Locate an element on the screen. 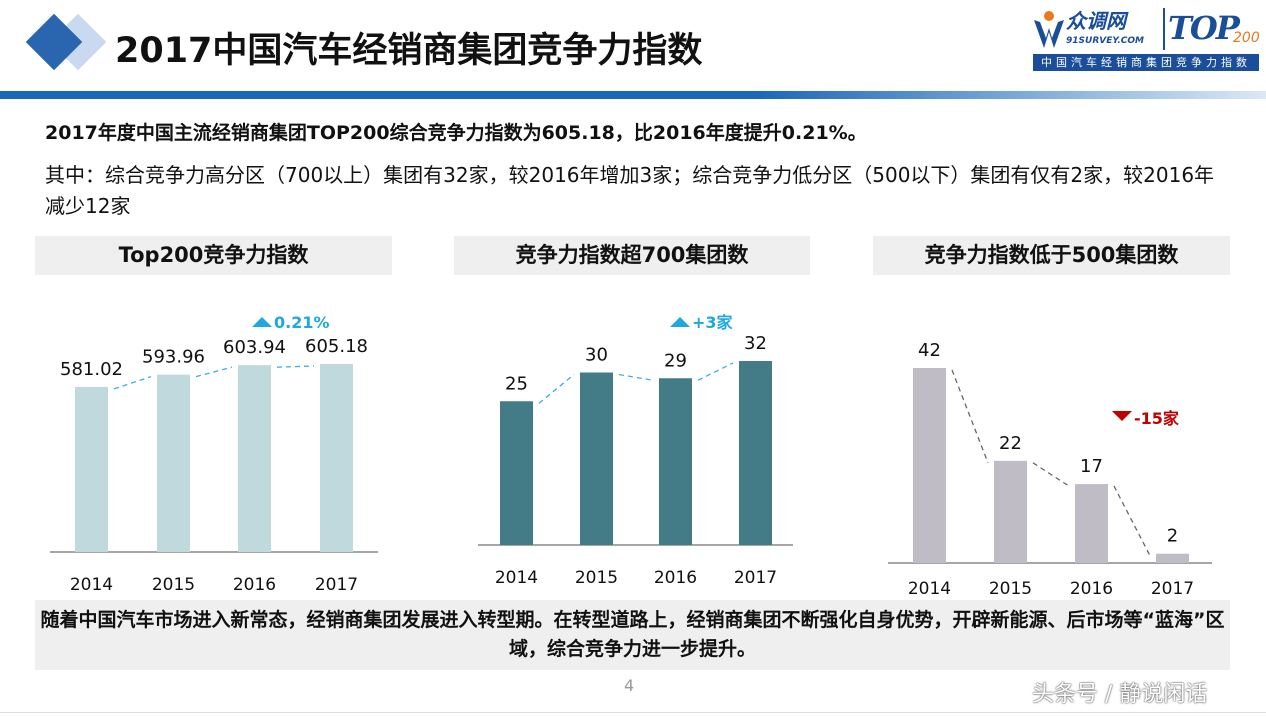 This screenshot has height=716, width=1266. arrow-down-icon is located at coordinates (1122, 416).